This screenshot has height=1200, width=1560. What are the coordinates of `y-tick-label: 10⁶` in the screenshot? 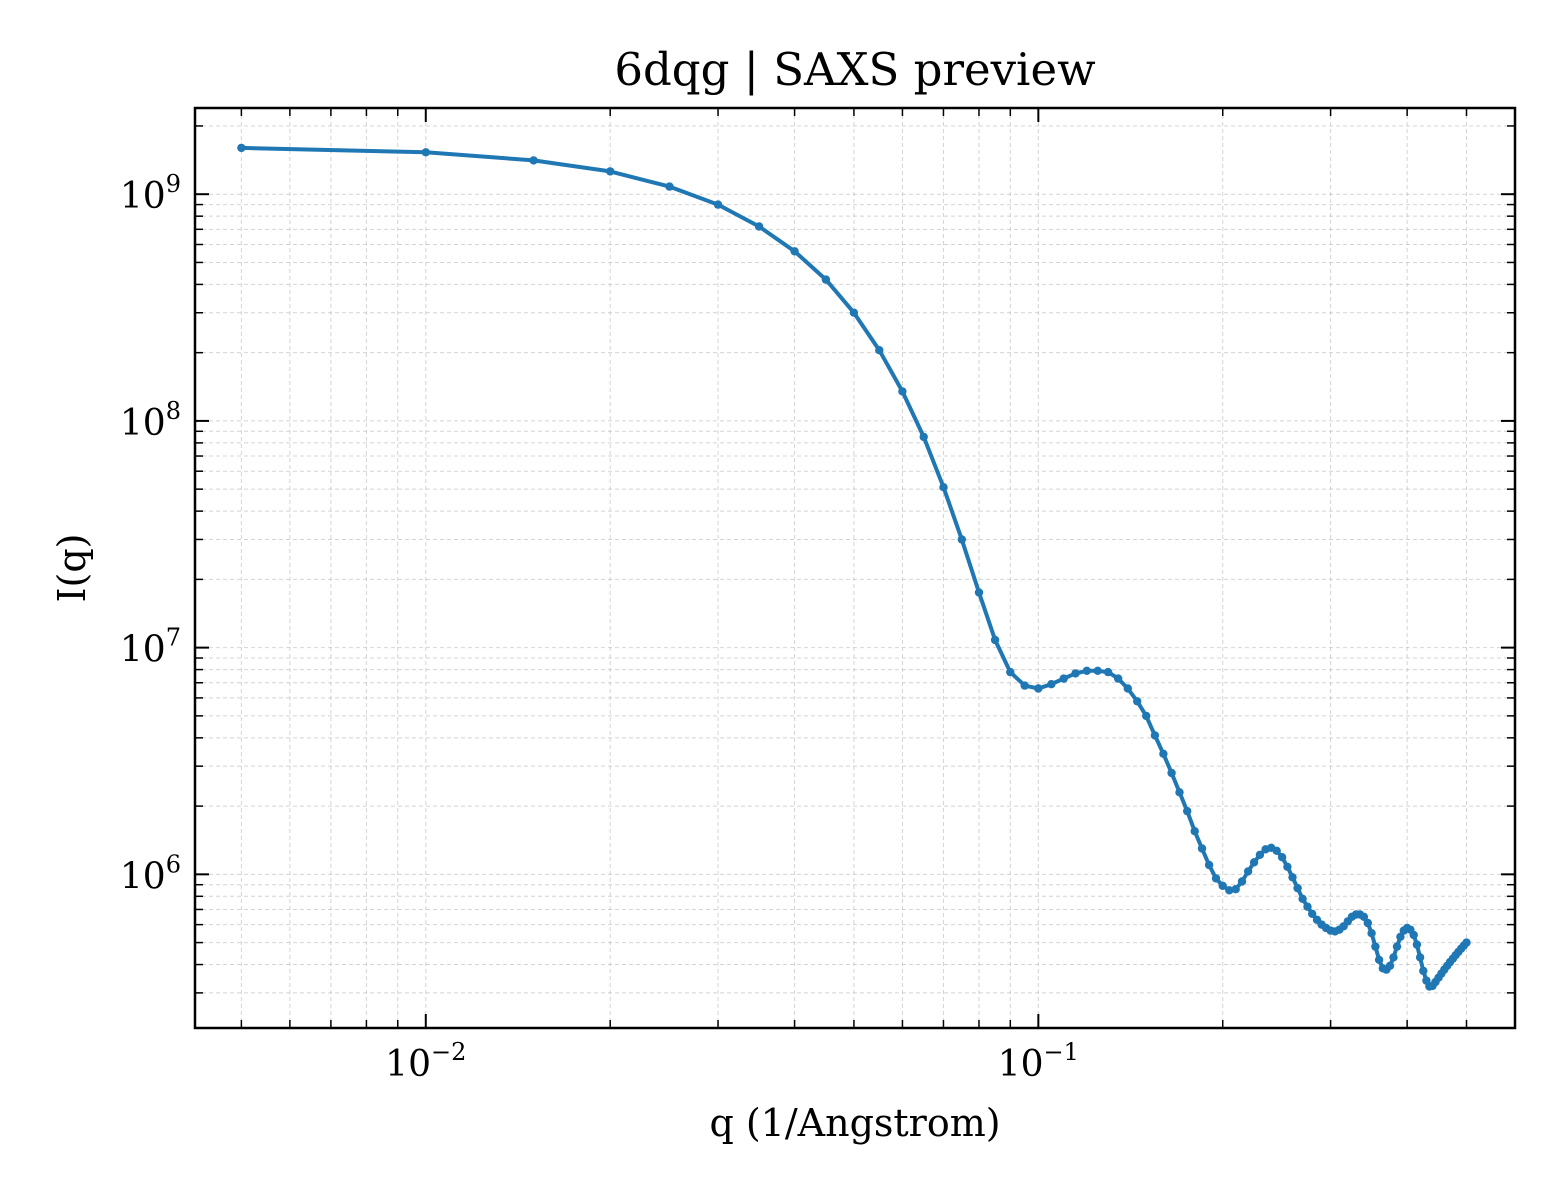 It's located at (150, 873).